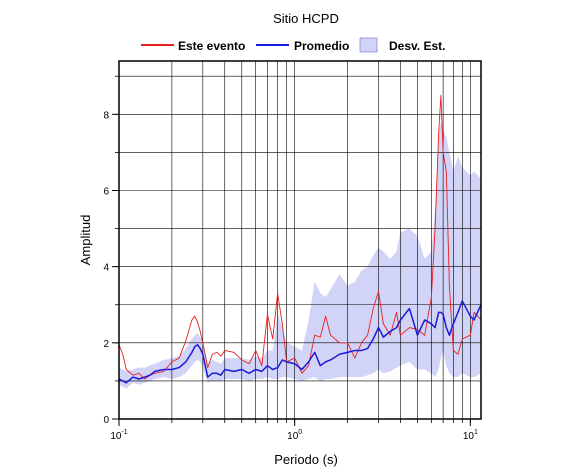 This screenshot has height=475, width=586. What do you see at coordinates (106, 115) in the screenshot?
I see `y-tick-label: 8` at bounding box center [106, 115].